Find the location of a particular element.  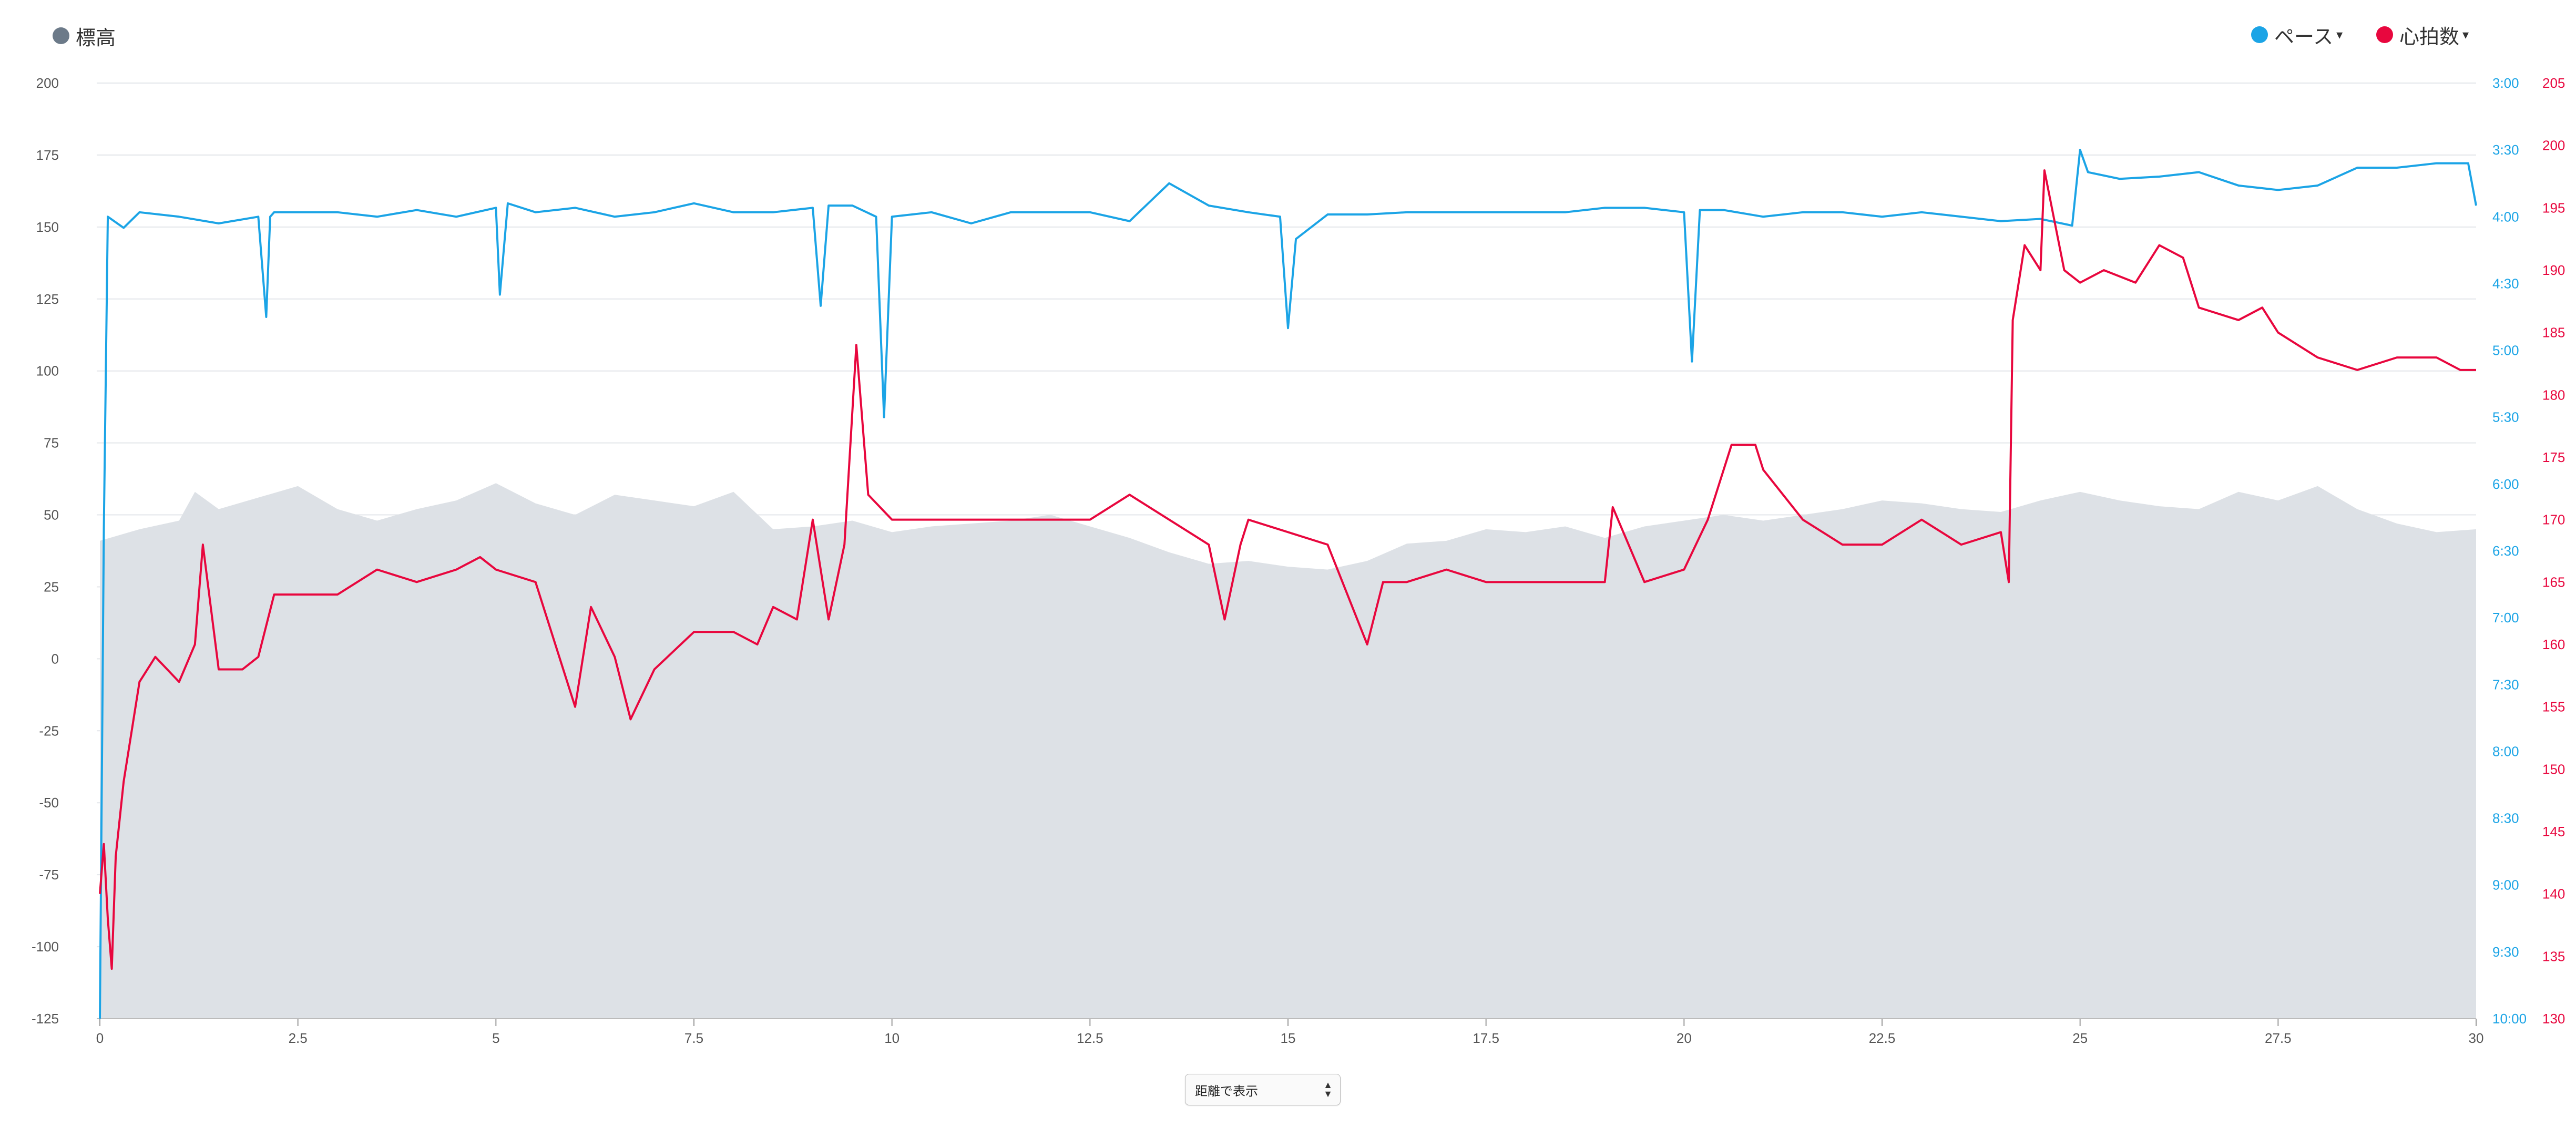

pace-dot-icon is located at coordinates (2259, 35).